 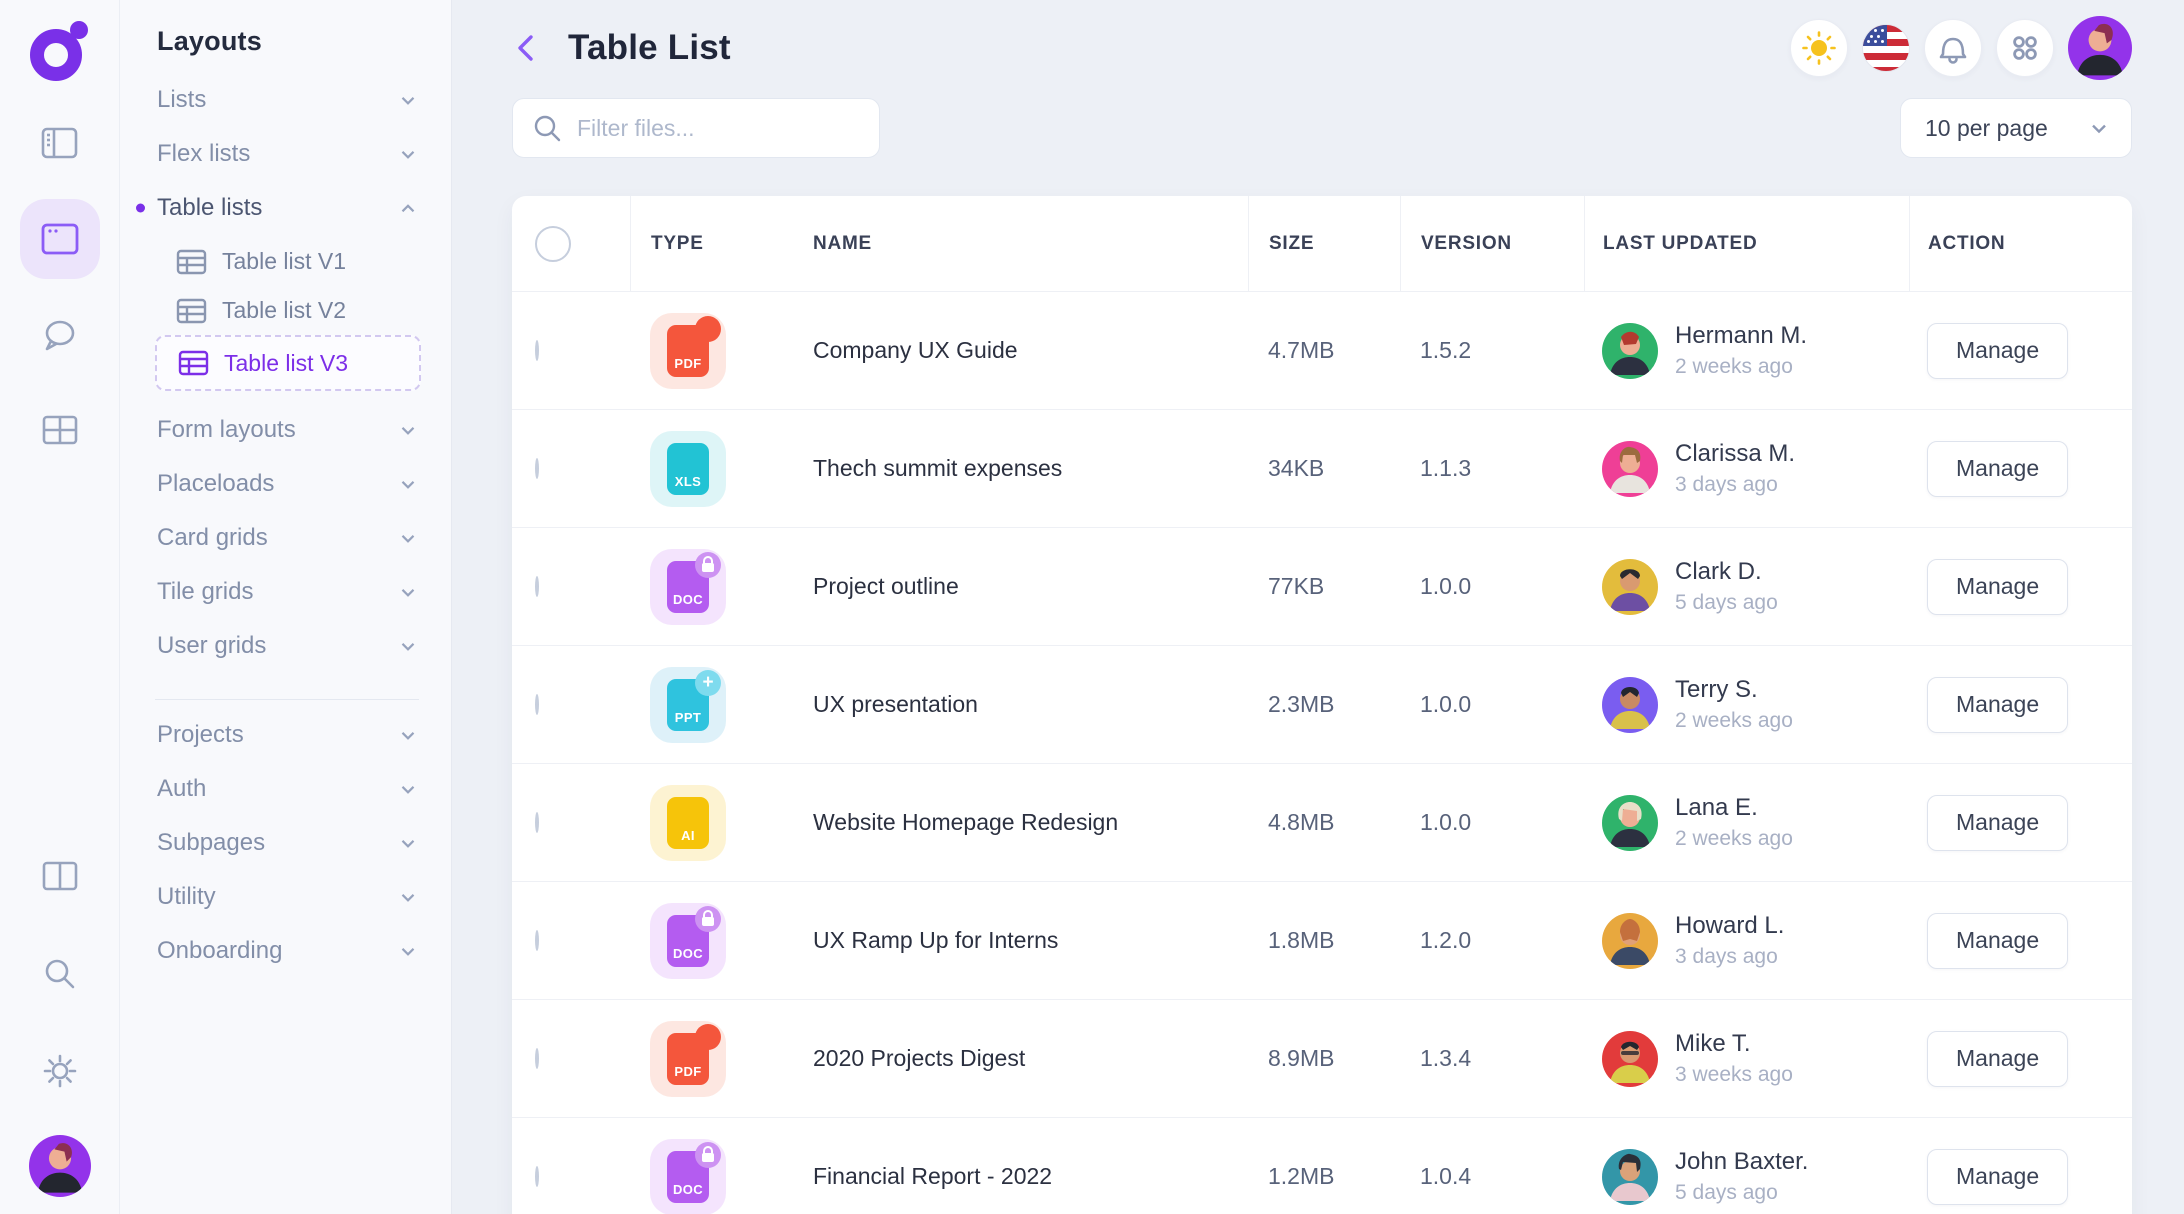 I want to click on file-size: 1.2MB, so click(x=1301, y=1176).